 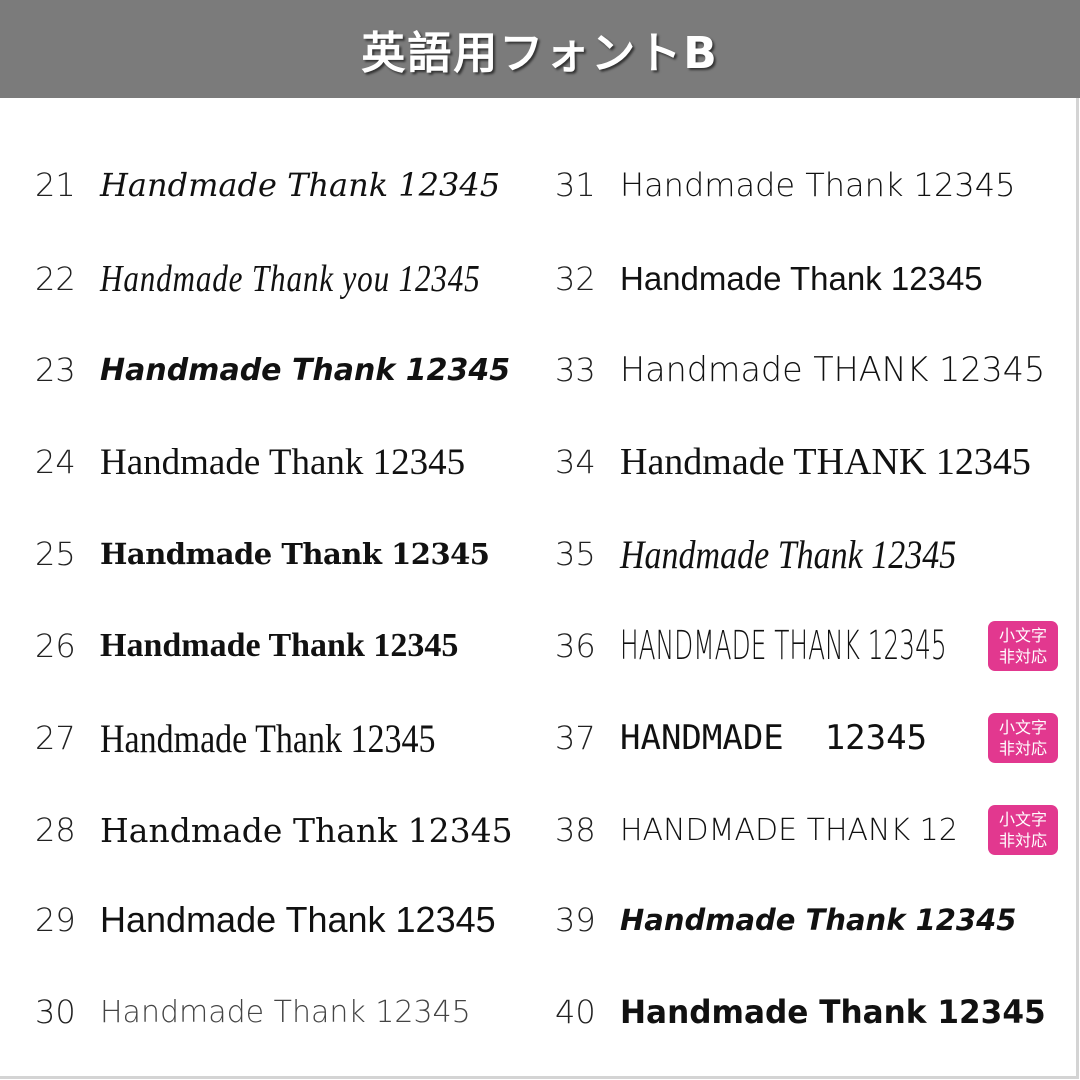 What do you see at coordinates (55, 830) in the screenshot?
I see `font-number: 28` at bounding box center [55, 830].